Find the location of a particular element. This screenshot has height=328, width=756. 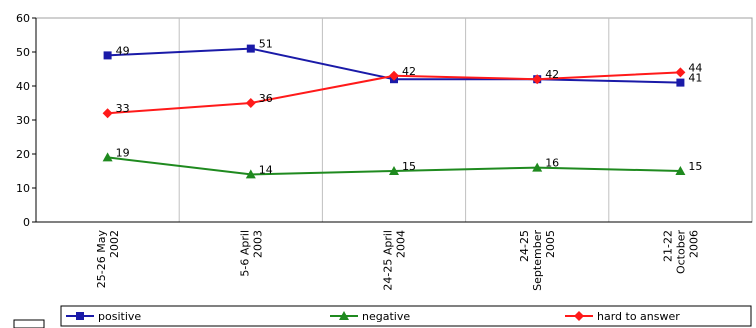

positive-legend-marker is located at coordinates (80, 316).